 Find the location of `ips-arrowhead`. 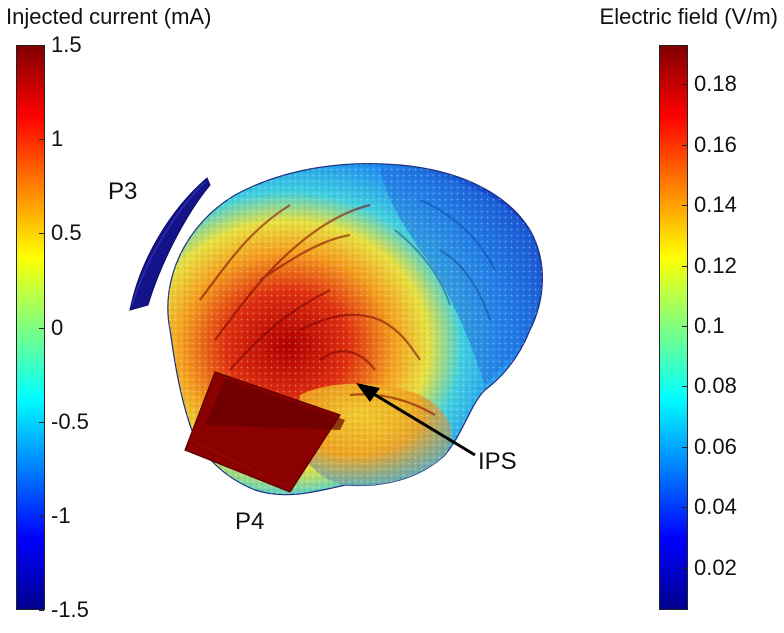

ips-arrowhead is located at coordinates (368, 392).